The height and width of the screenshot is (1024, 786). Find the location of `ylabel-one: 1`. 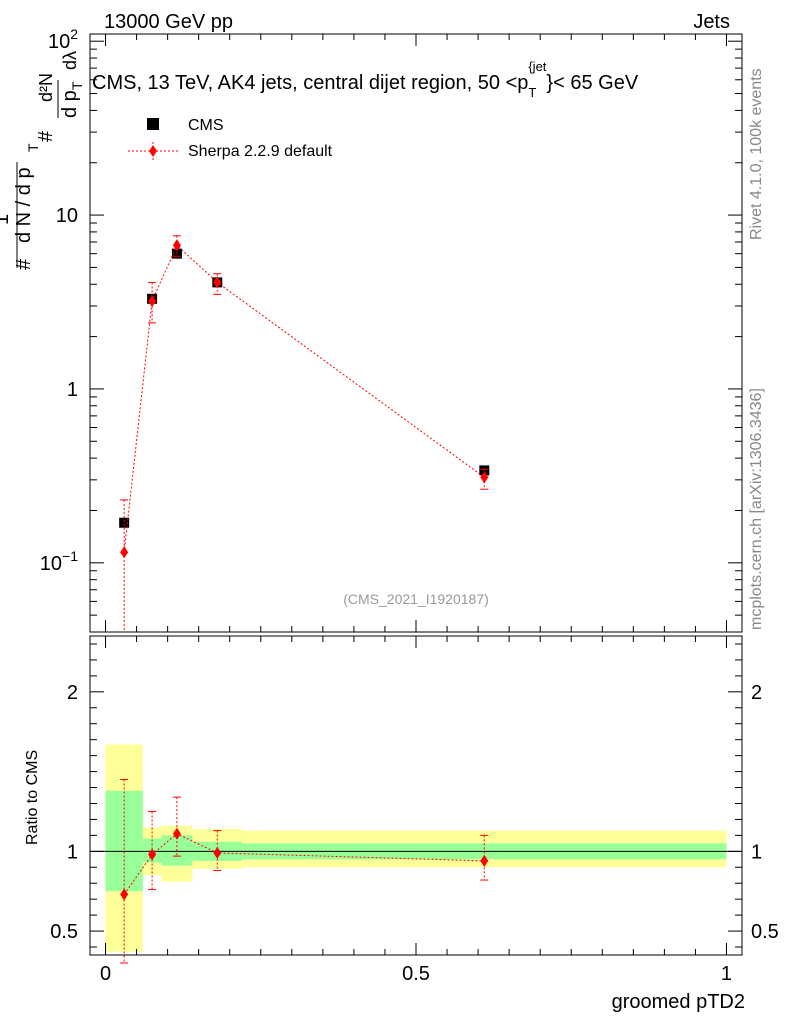

ylabel-one: 1 is located at coordinates (6, 219).